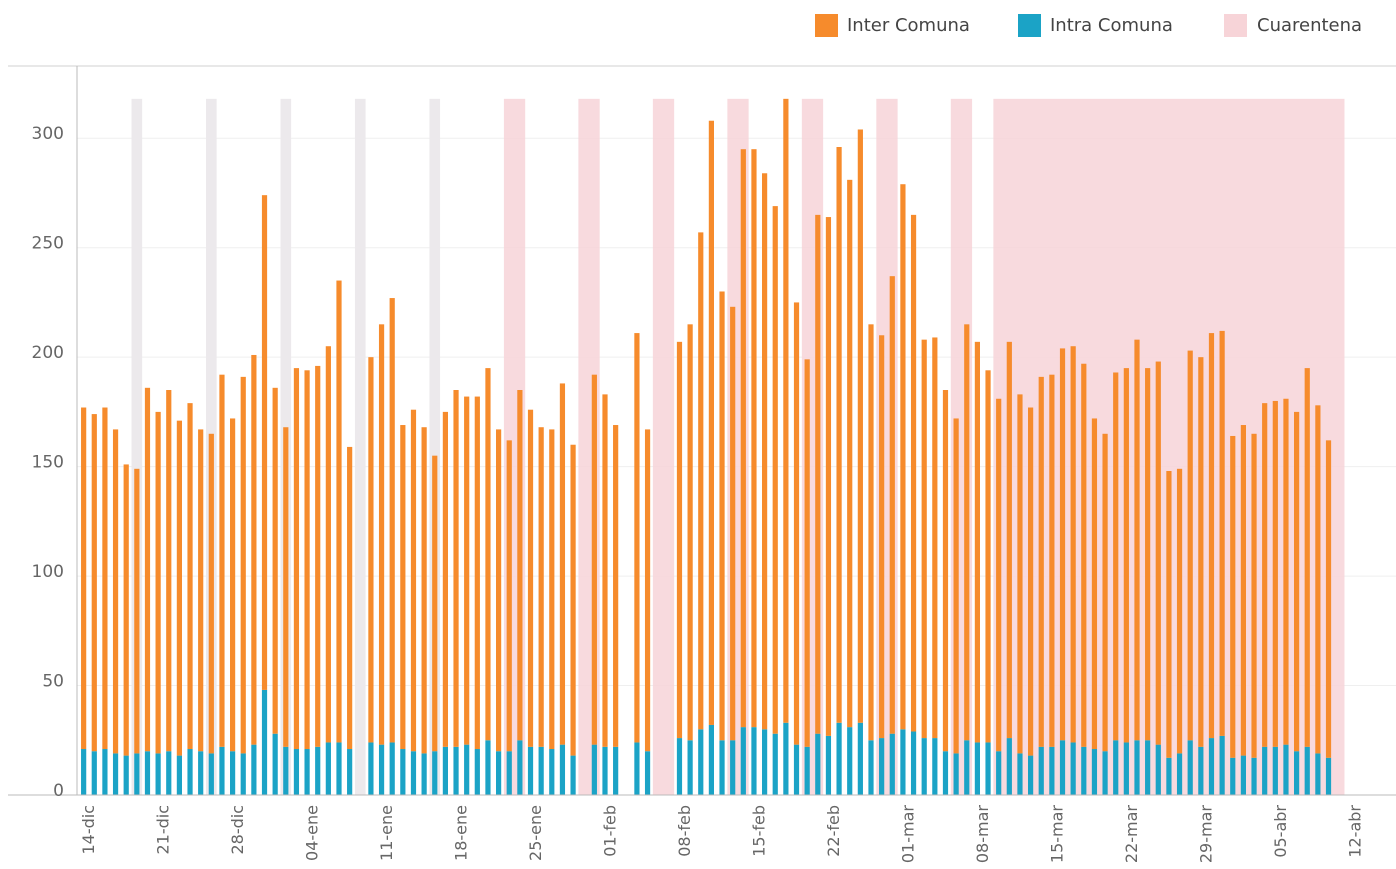 Image resolution: width=1396 pixels, height=869 pixels. What do you see at coordinates (1056, 834) in the screenshot?
I see `x-tick-label: 15-mar` at bounding box center [1056, 834].